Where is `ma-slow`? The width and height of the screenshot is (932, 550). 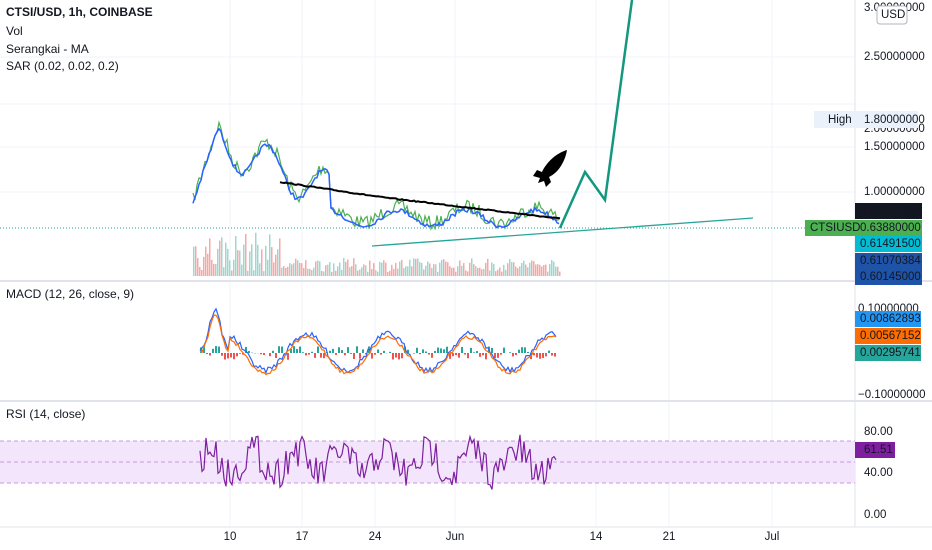
ma-slow is located at coordinates (420, 200).